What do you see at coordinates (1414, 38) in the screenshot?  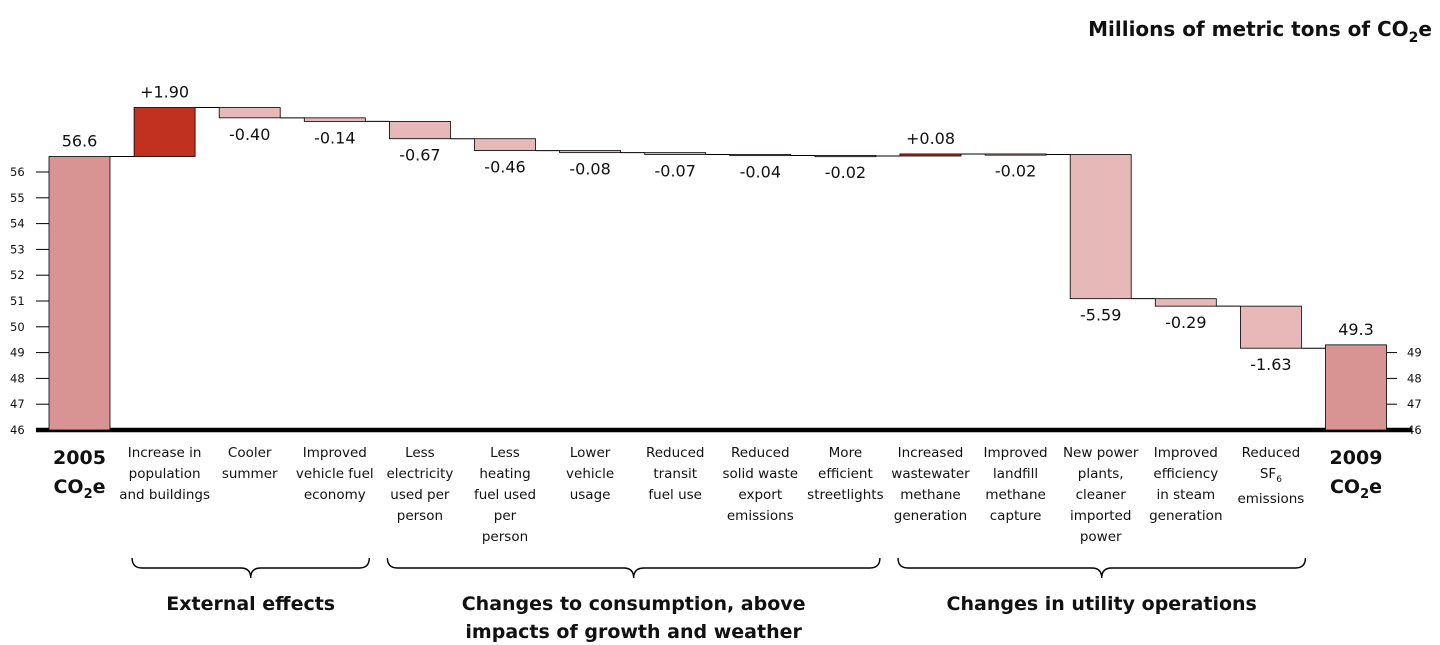 I see `unit-subscript: 2` at bounding box center [1414, 38].